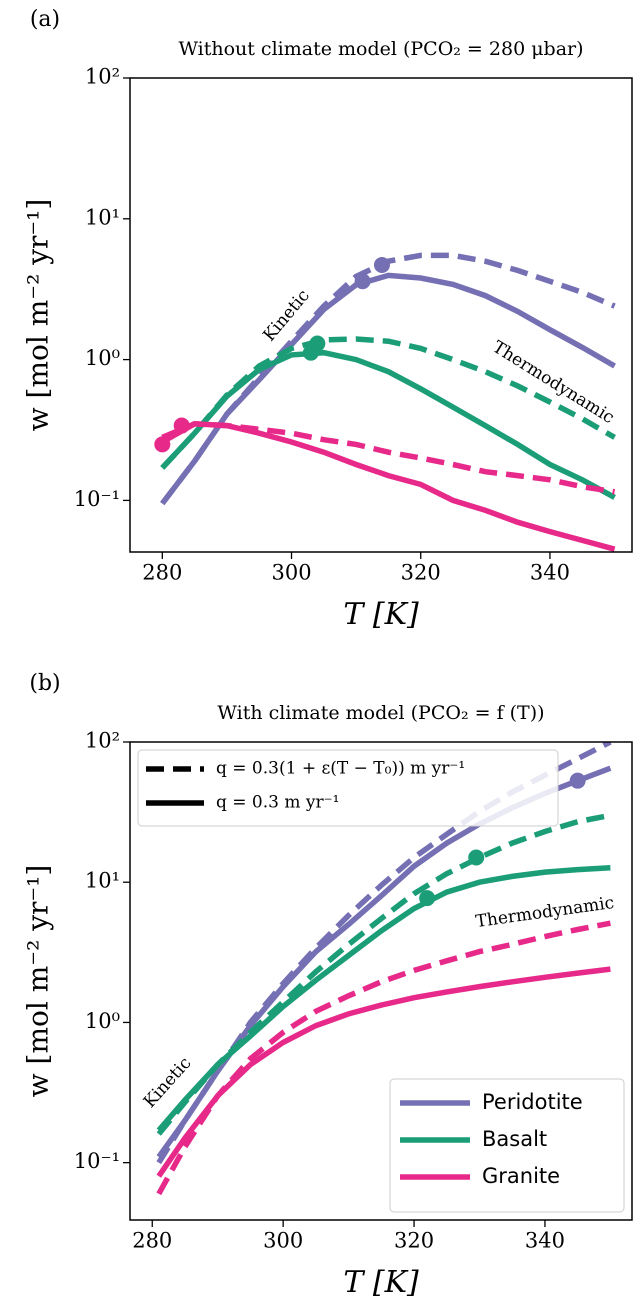 Image resolution: width=643 pixels, height=1307 pixels. I want to click on legend-label: Peridotite, so click(532, 1102).